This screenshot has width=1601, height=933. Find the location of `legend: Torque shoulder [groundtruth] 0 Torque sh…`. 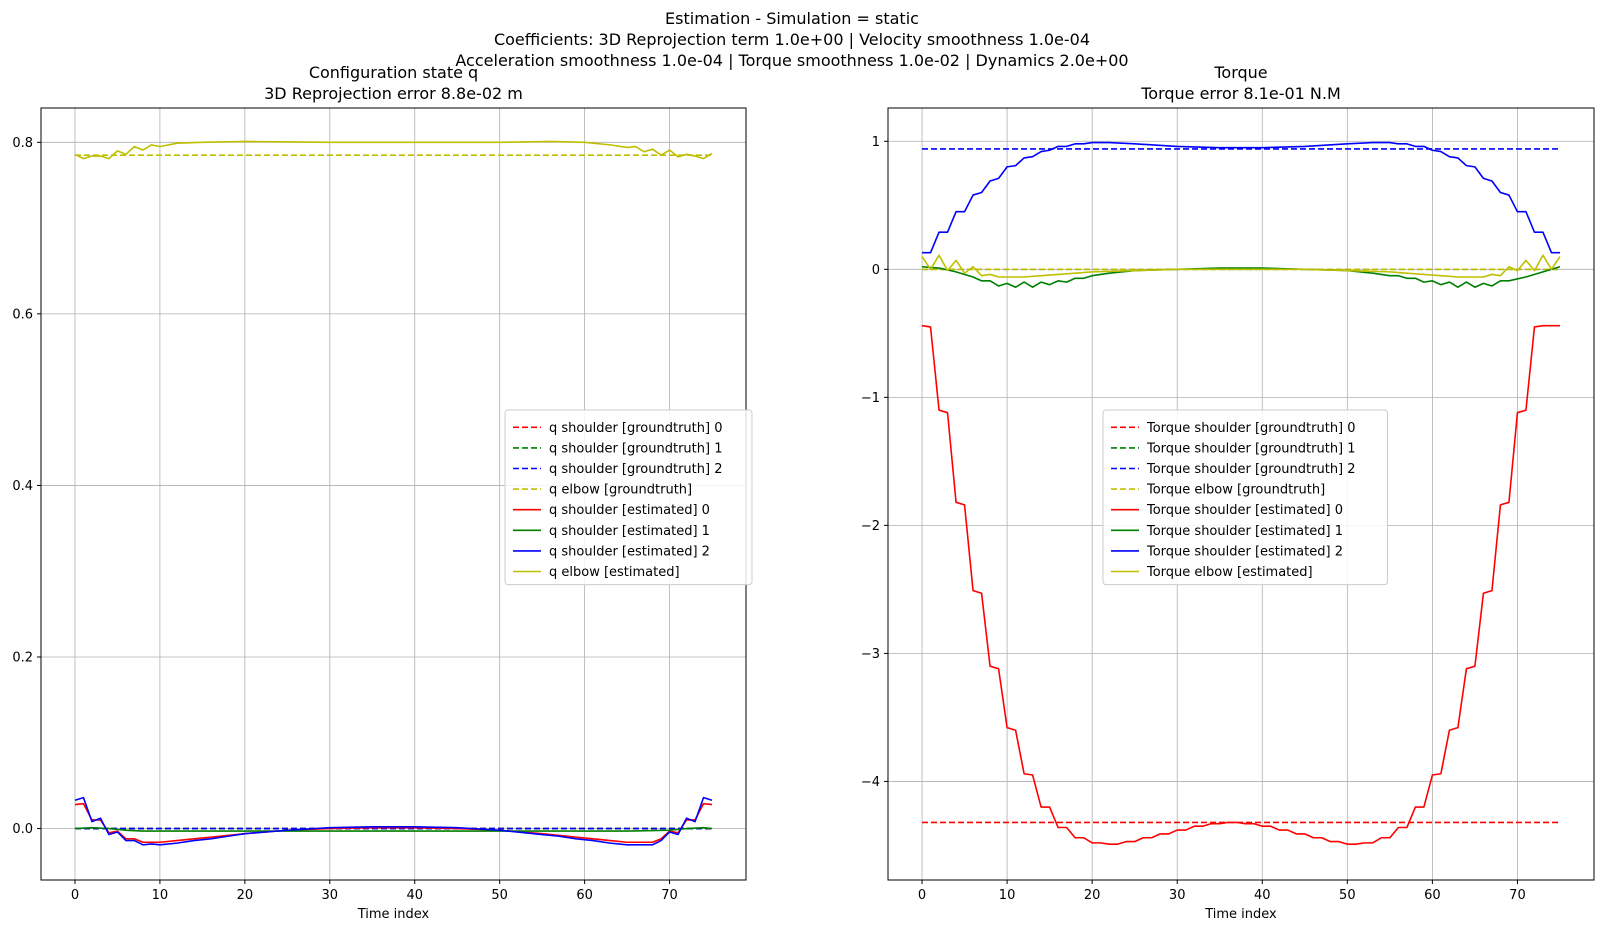

legend: Torque shoulder [groundtruth] 0 Torque sh… is located at coordinates (1245, 497).